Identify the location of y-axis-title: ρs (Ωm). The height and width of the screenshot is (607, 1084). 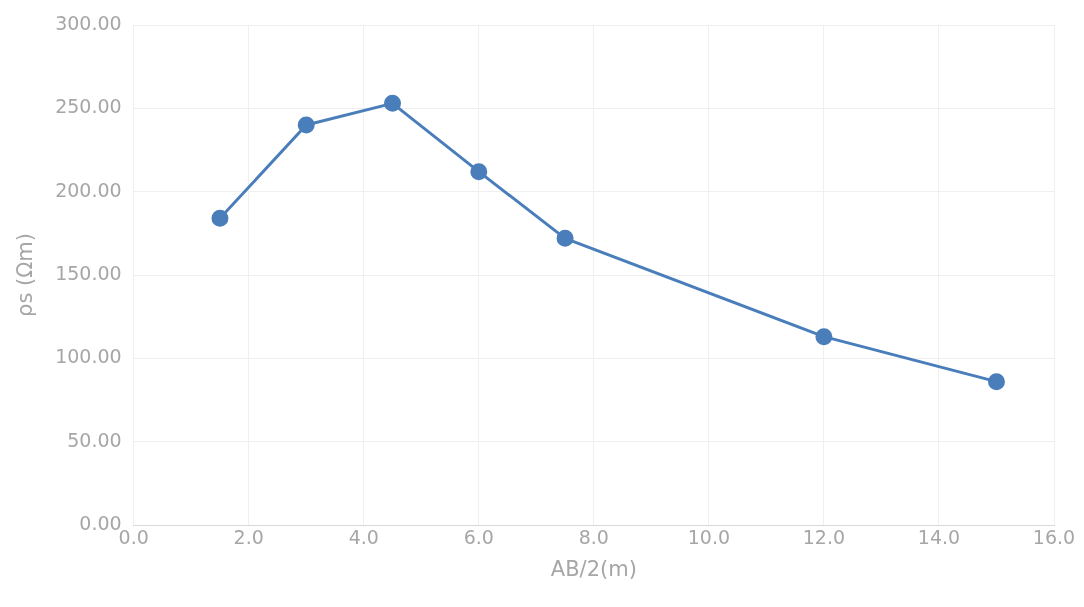
(25, 275).